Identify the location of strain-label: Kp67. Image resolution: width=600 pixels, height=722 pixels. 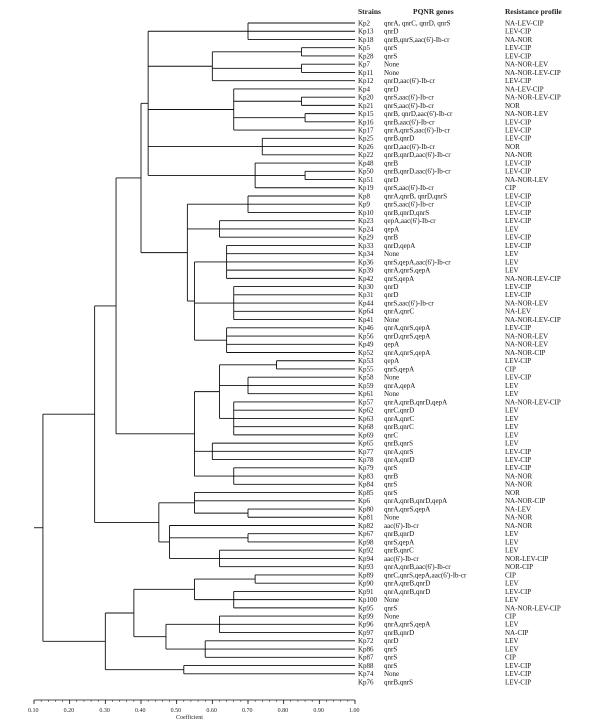
(366, 534).